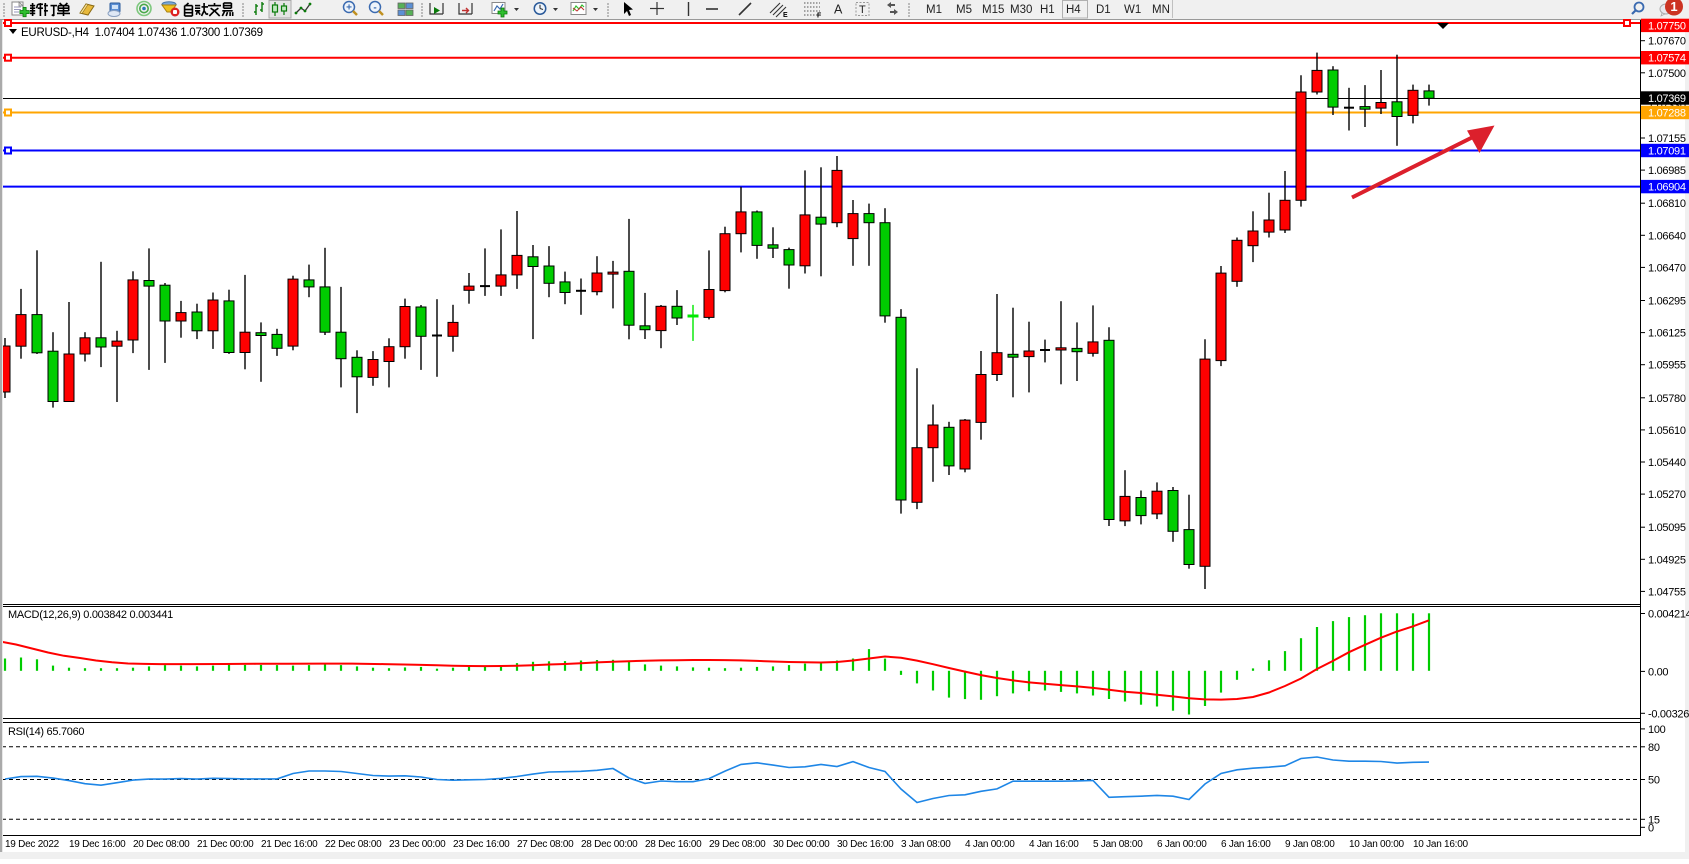 The image size is (1689, 864). Describe the element at coordinates (545, 844) in the screenshot. I see `svg-text: 27 Dec 08:00` at that location.